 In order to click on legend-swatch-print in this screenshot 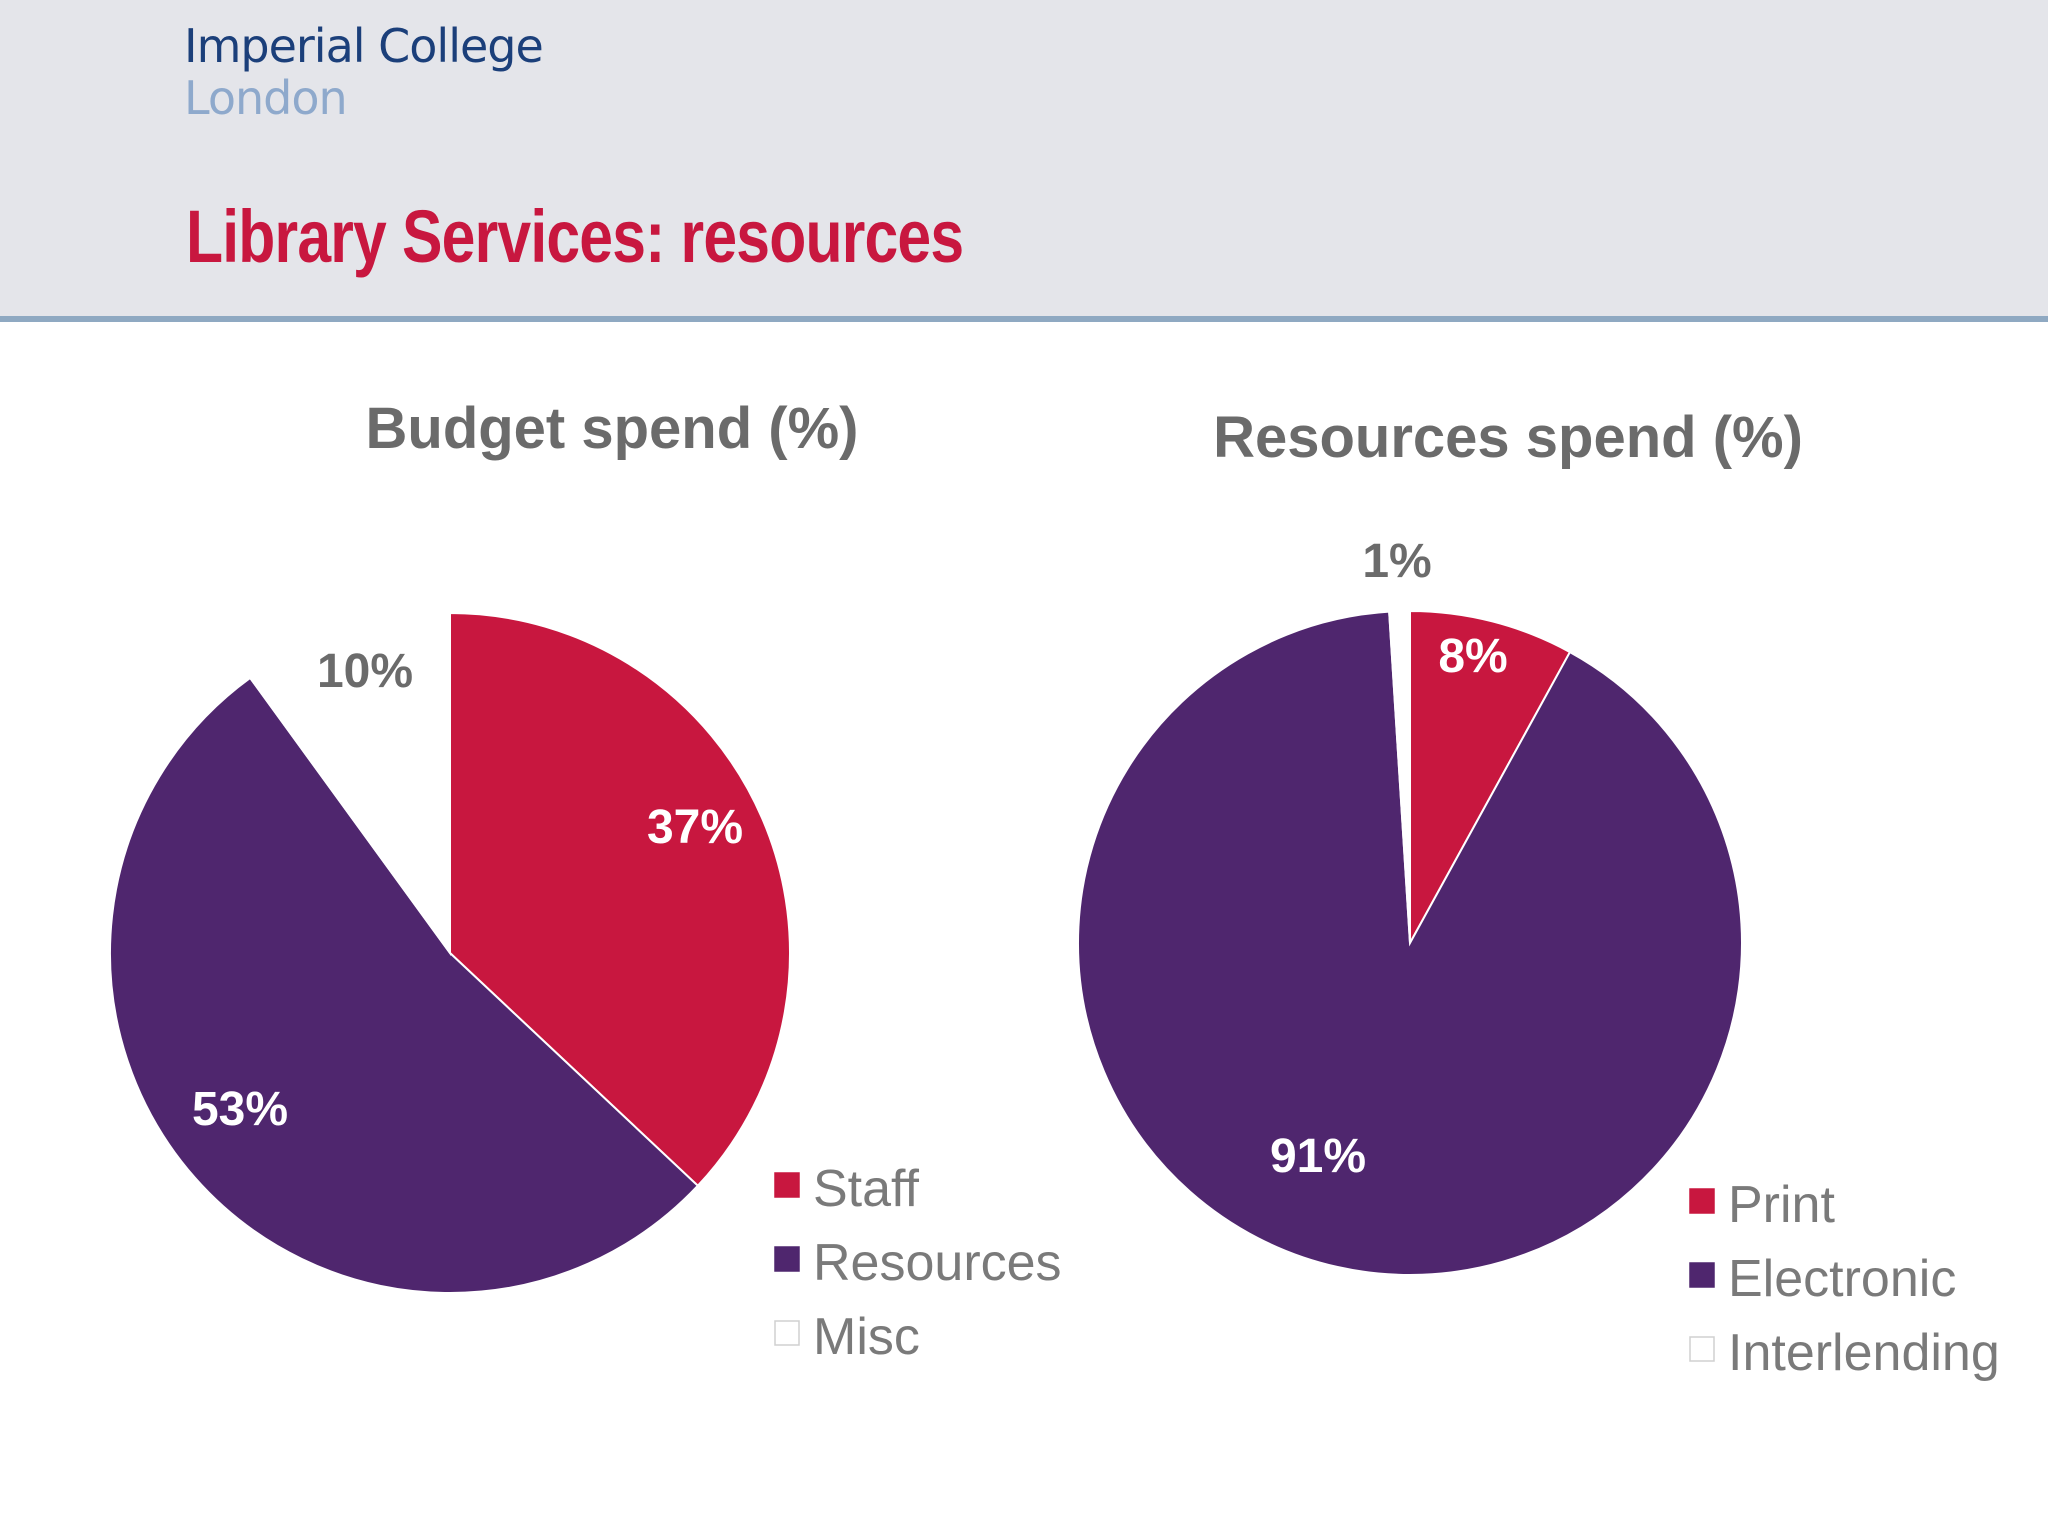, I will do `click(1702, 1201)`.